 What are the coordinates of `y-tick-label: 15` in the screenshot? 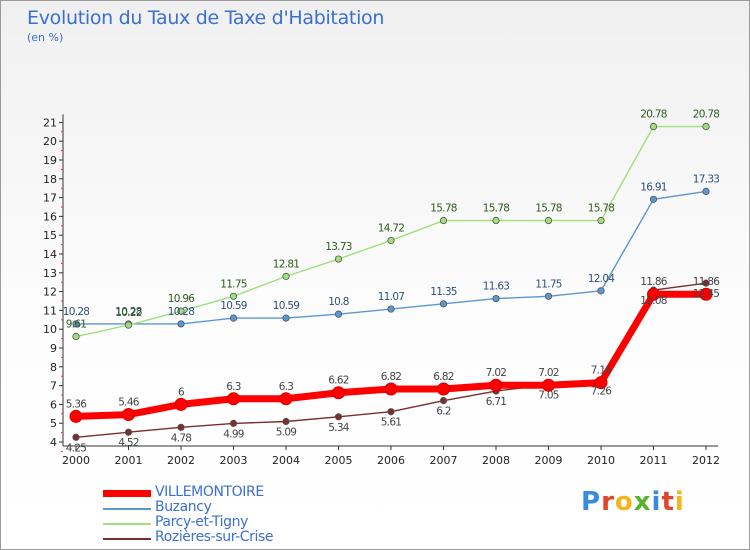 It's located at (50, 235).